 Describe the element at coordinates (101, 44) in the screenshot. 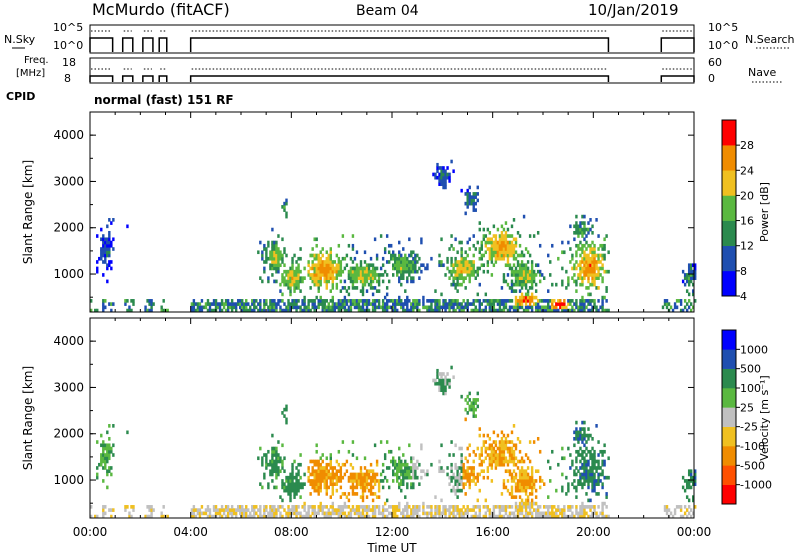

I see `nsky-trace` at that location.